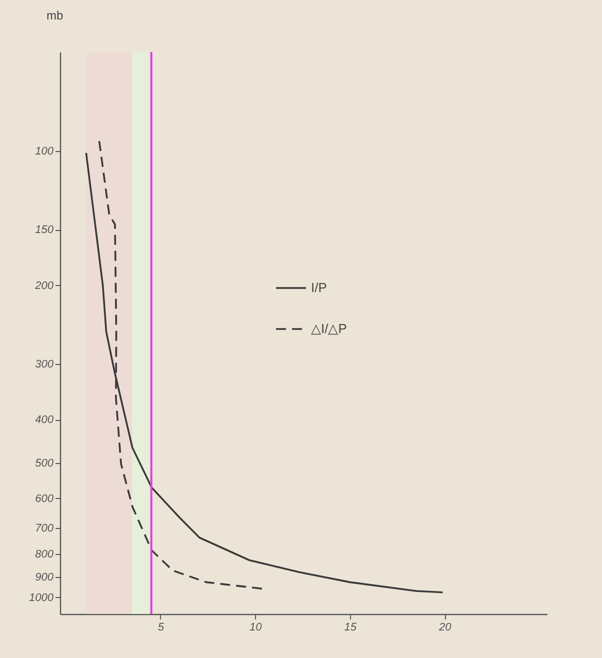 This screenshot has height=658, width=602. Describe the element at coordinates (445, 628) in the screenshot. I see `x-tick-label: 20` at that location.